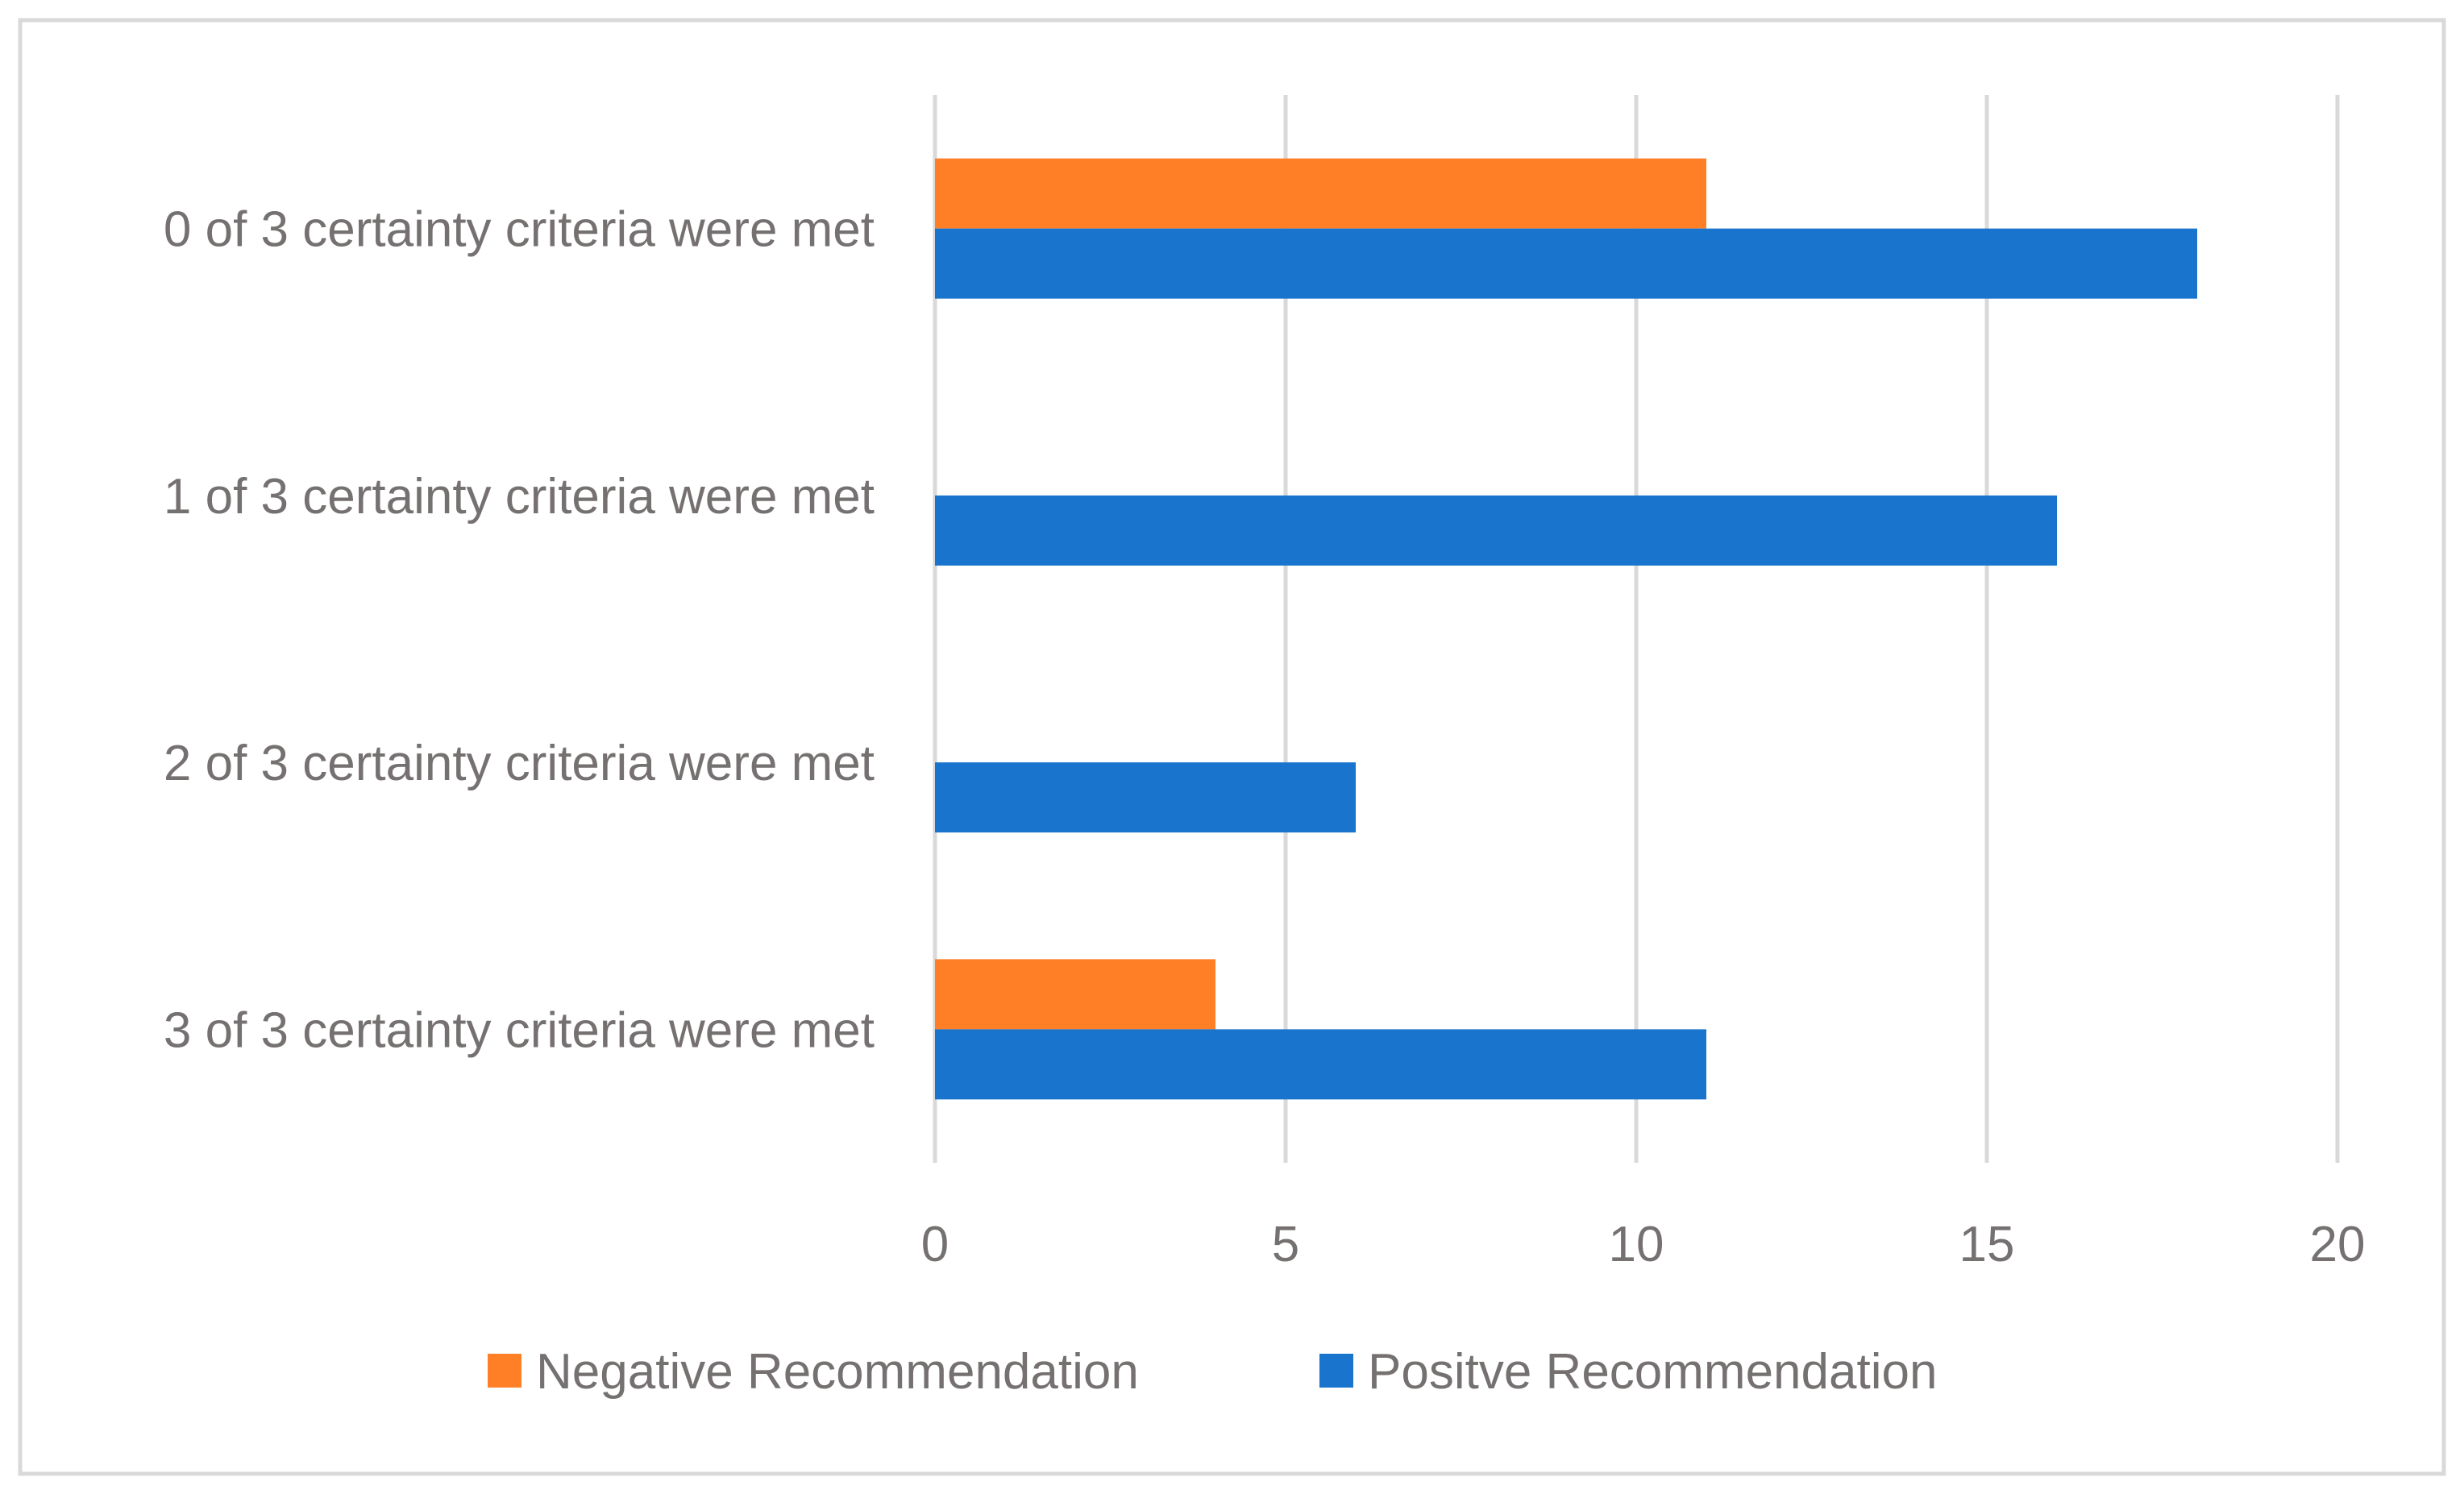 This screenshot has height=1502, width=2464. What do you see at coordinates (1653, 1372) in the screenshot?
I see `legend-label-positive: Positve Recommendation` at bounding box center [1653, 1372].